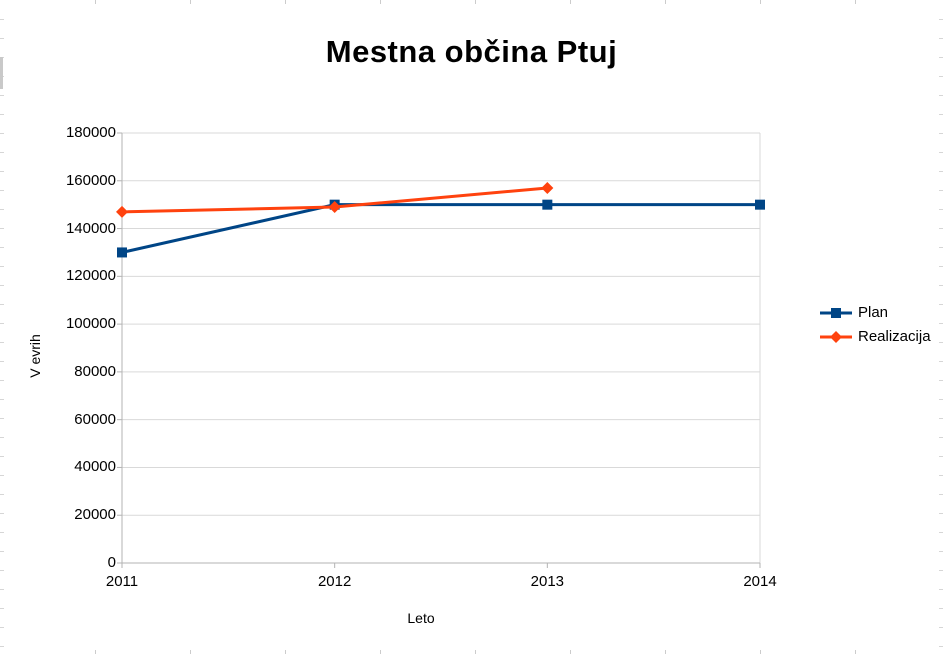 This screenshot has height=654, width=943. I want to click on legend-label: Plan, so click(873, 312).